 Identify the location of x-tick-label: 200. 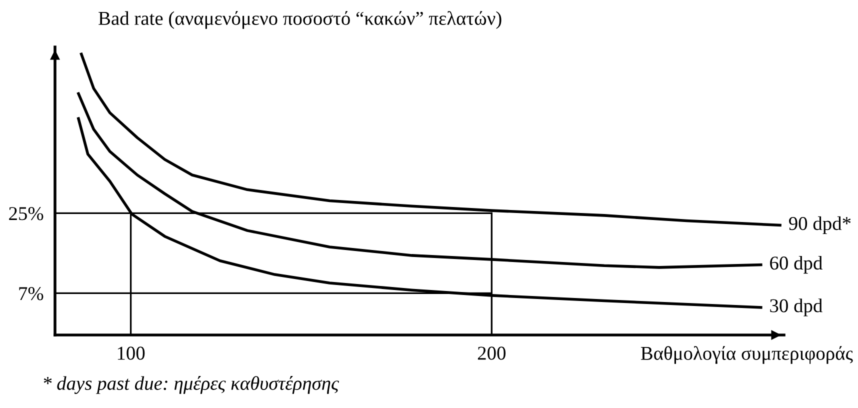
(492, 353).